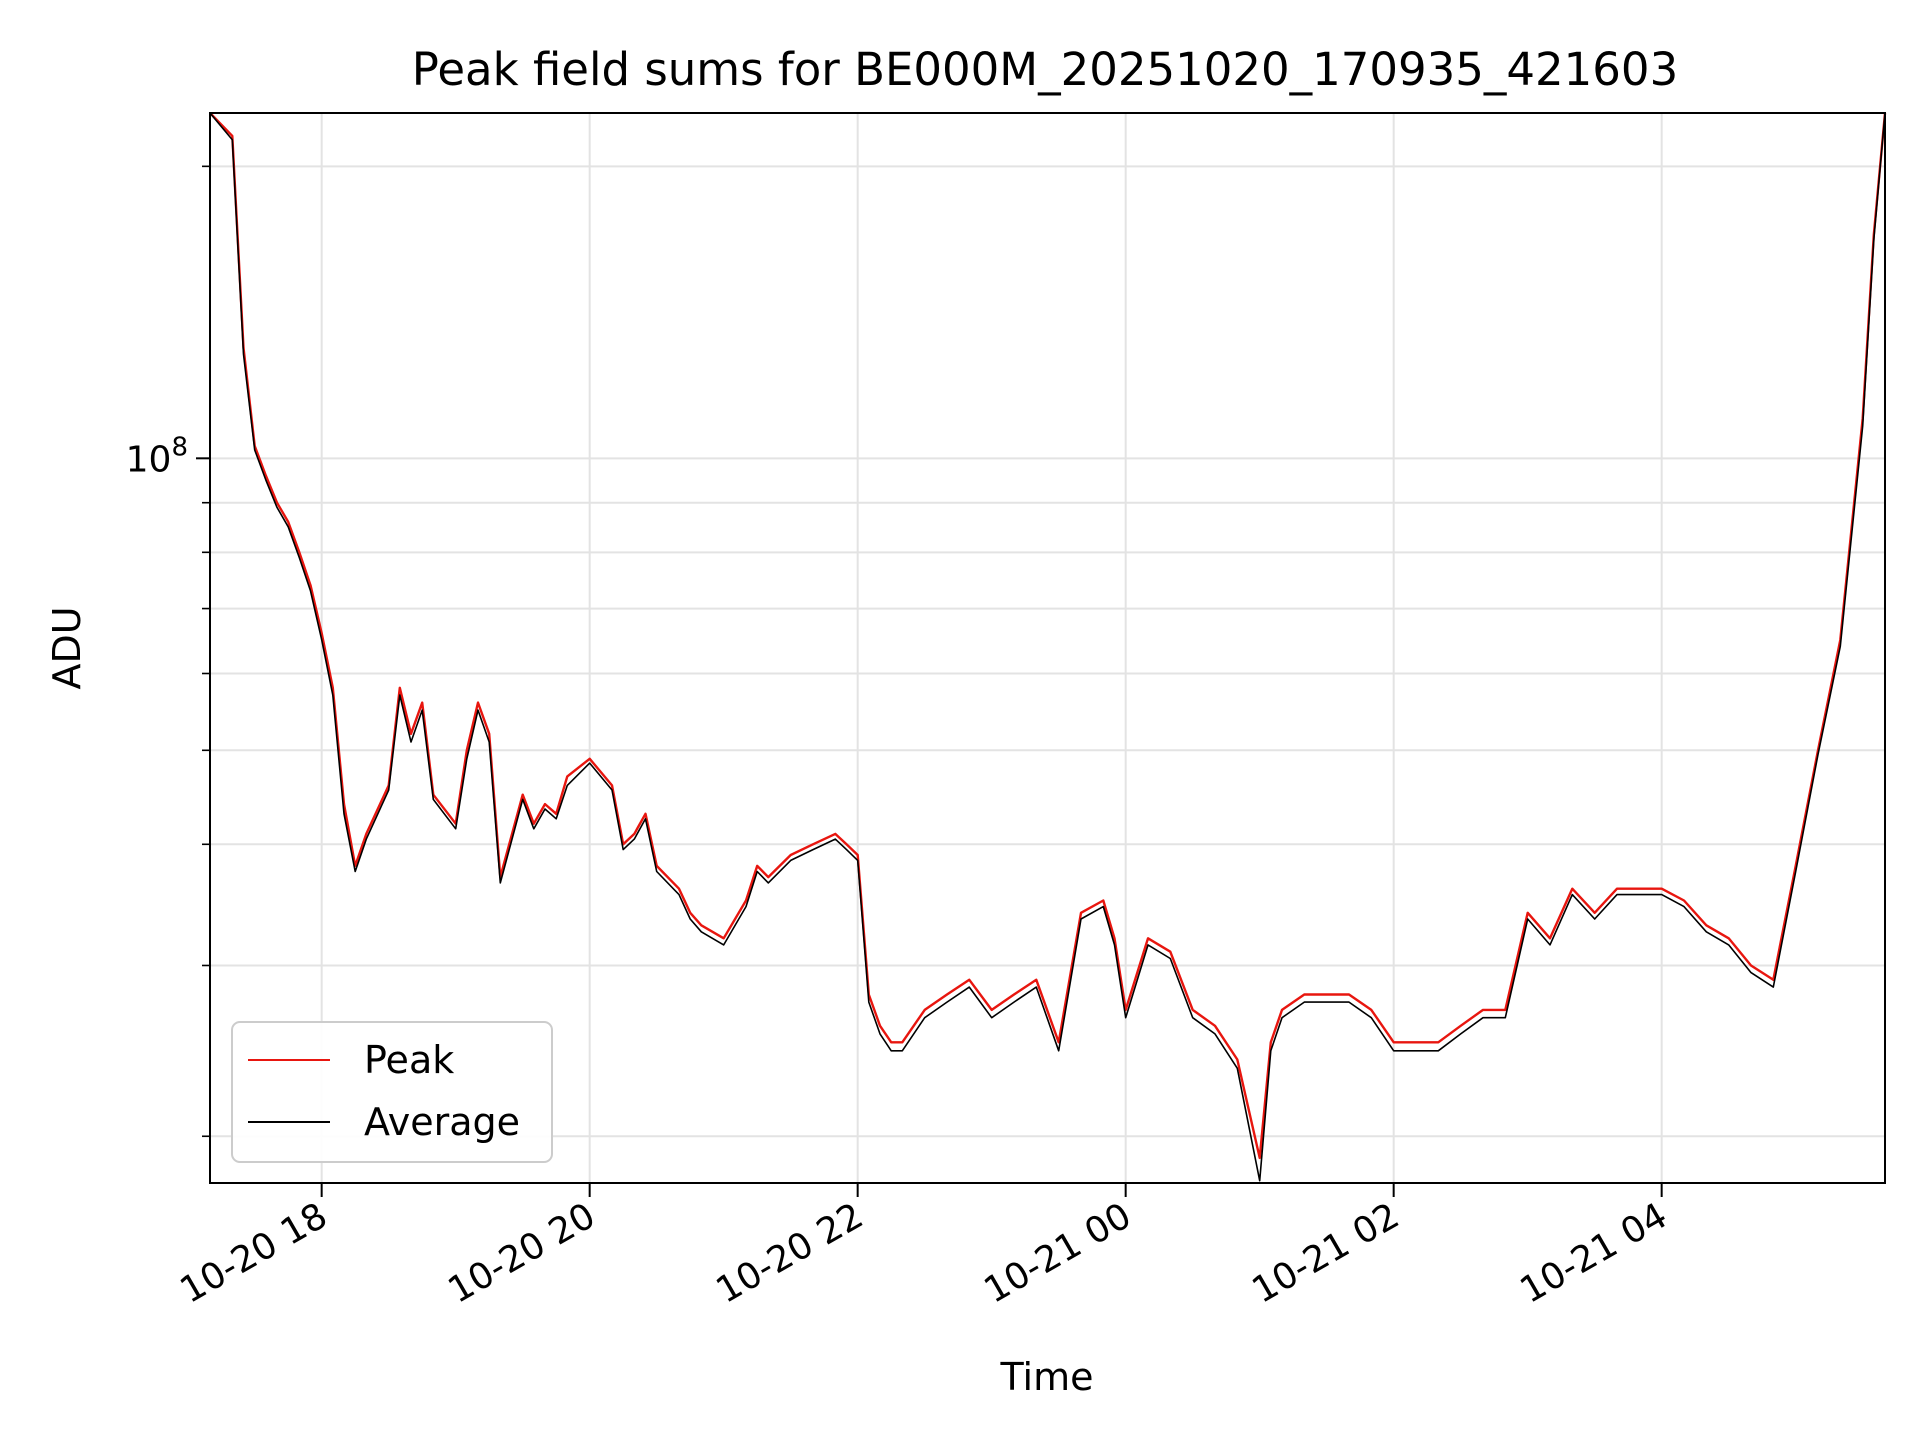  I want to click on legend-label-average: Average, so click(442, 1122).